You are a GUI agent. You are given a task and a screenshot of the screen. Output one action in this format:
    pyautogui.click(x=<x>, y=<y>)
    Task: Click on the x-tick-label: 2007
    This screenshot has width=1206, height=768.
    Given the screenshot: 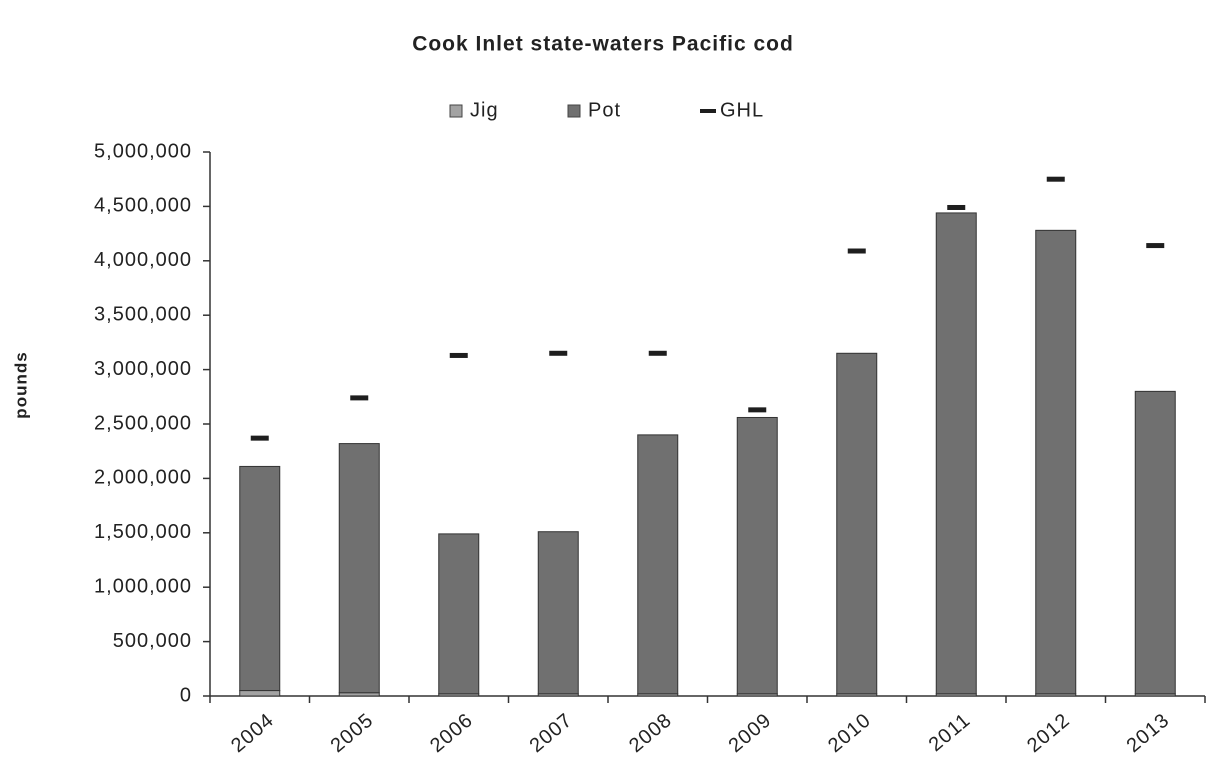 What is the action you would take?
    pyautogui.click(x=551, y=733)
    